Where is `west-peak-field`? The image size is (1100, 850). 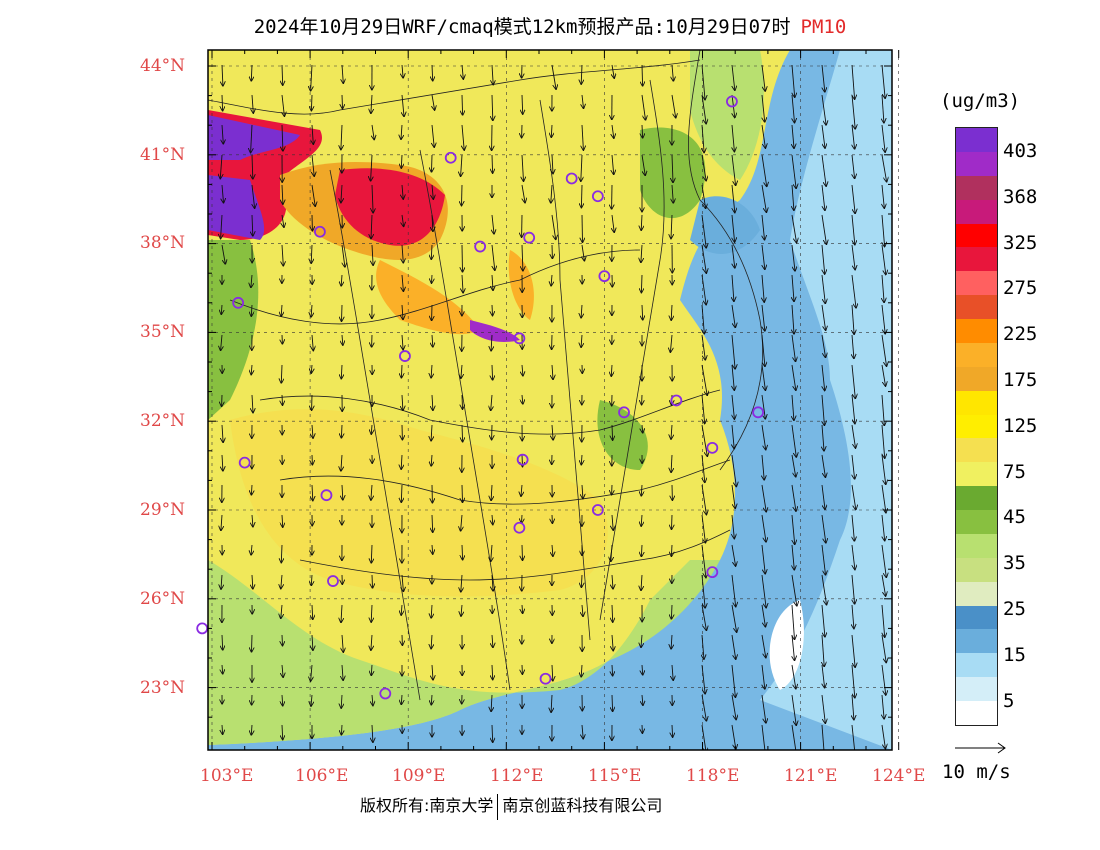 west-peak-field is located at coordinates (254, 137).